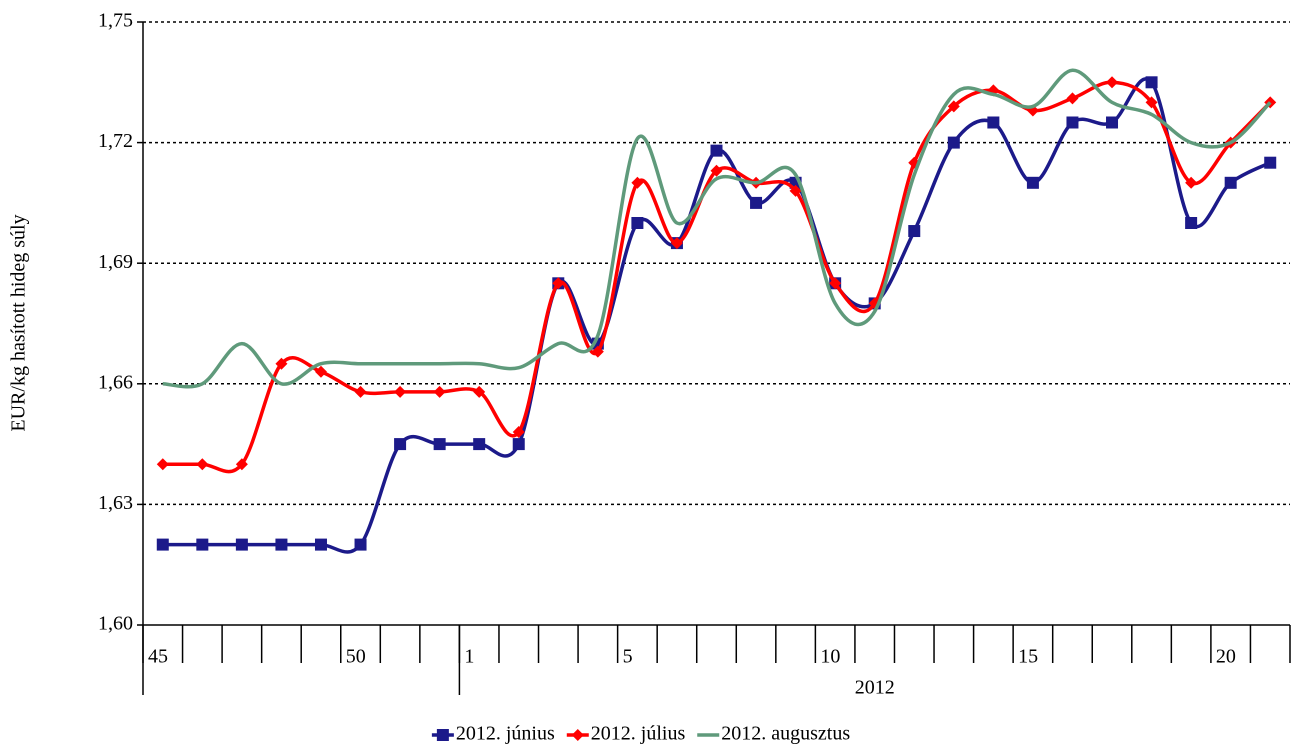  Describe the element at coordinates (19, 322) in the screenshot. I see `y-axis-label: EUR/kg hasított hideg súly` at that location.